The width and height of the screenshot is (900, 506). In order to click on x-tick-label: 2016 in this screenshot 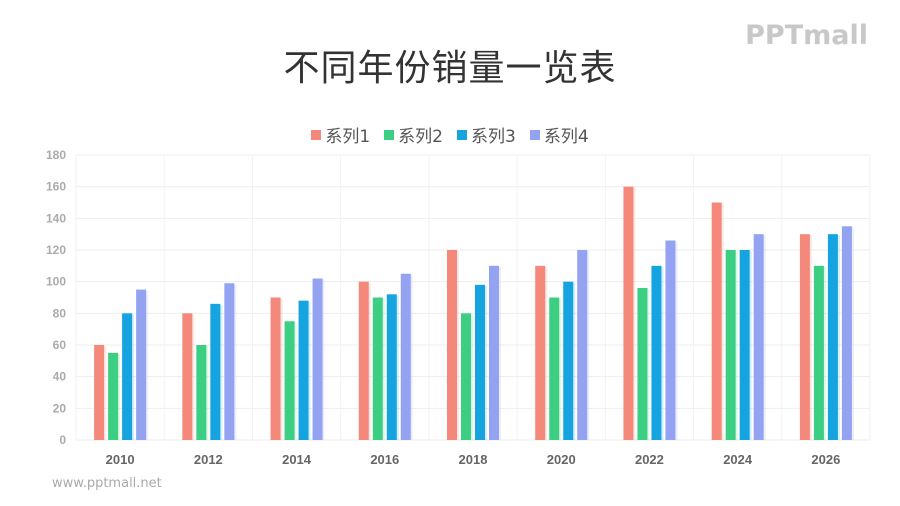, I will do `click(384, 459)`.